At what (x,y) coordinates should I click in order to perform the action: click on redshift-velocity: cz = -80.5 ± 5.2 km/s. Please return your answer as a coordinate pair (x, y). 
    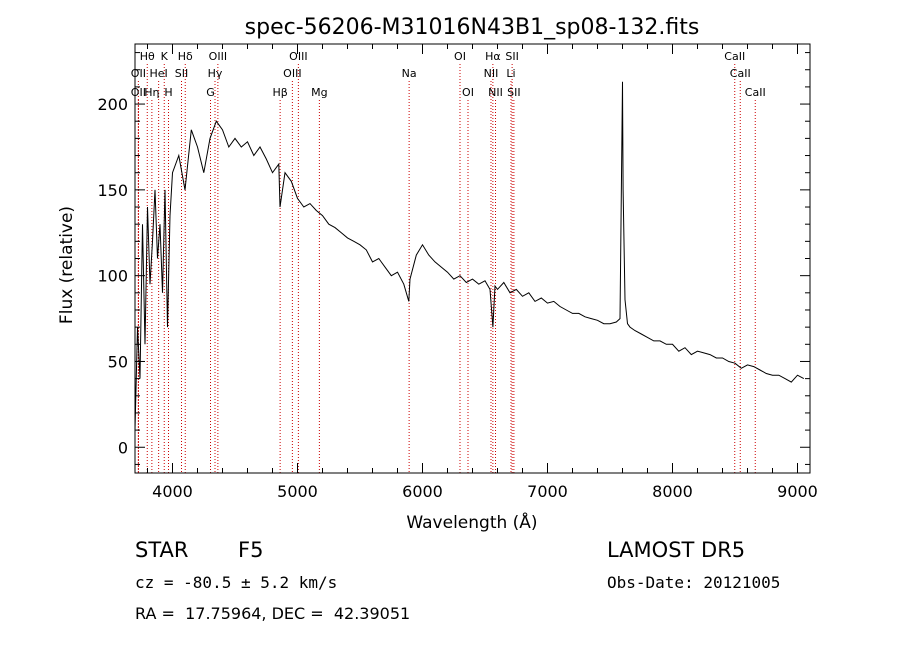
    Looking at the image, I should click on (236, 582).